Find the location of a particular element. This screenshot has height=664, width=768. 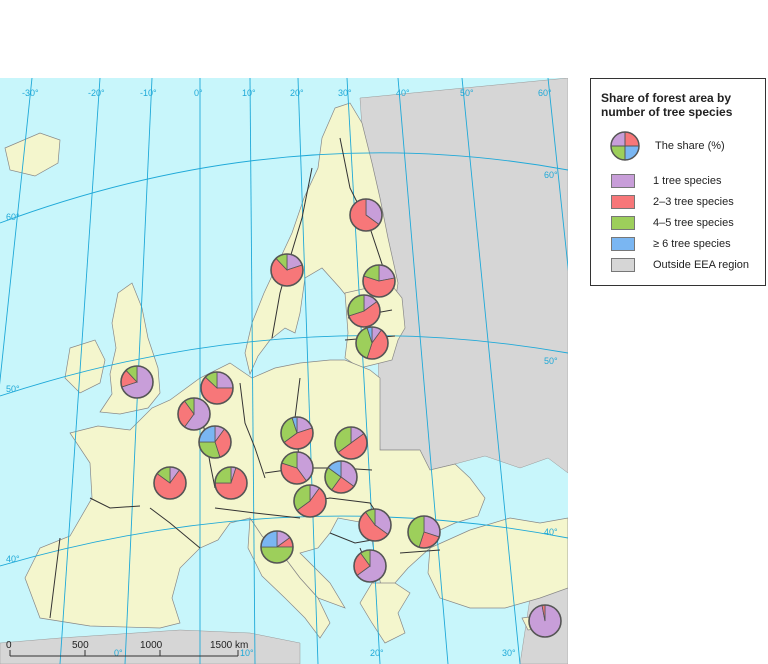

pie-bulgaria is located at coordinates (424, 532).